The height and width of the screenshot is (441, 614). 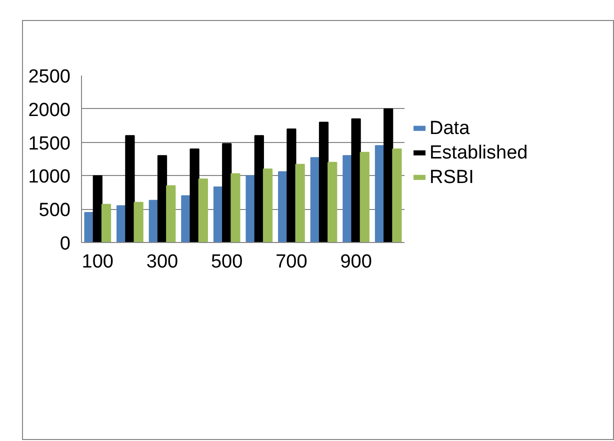 I want to click on y-tick-label: 1000, so click(x=49, y=177).